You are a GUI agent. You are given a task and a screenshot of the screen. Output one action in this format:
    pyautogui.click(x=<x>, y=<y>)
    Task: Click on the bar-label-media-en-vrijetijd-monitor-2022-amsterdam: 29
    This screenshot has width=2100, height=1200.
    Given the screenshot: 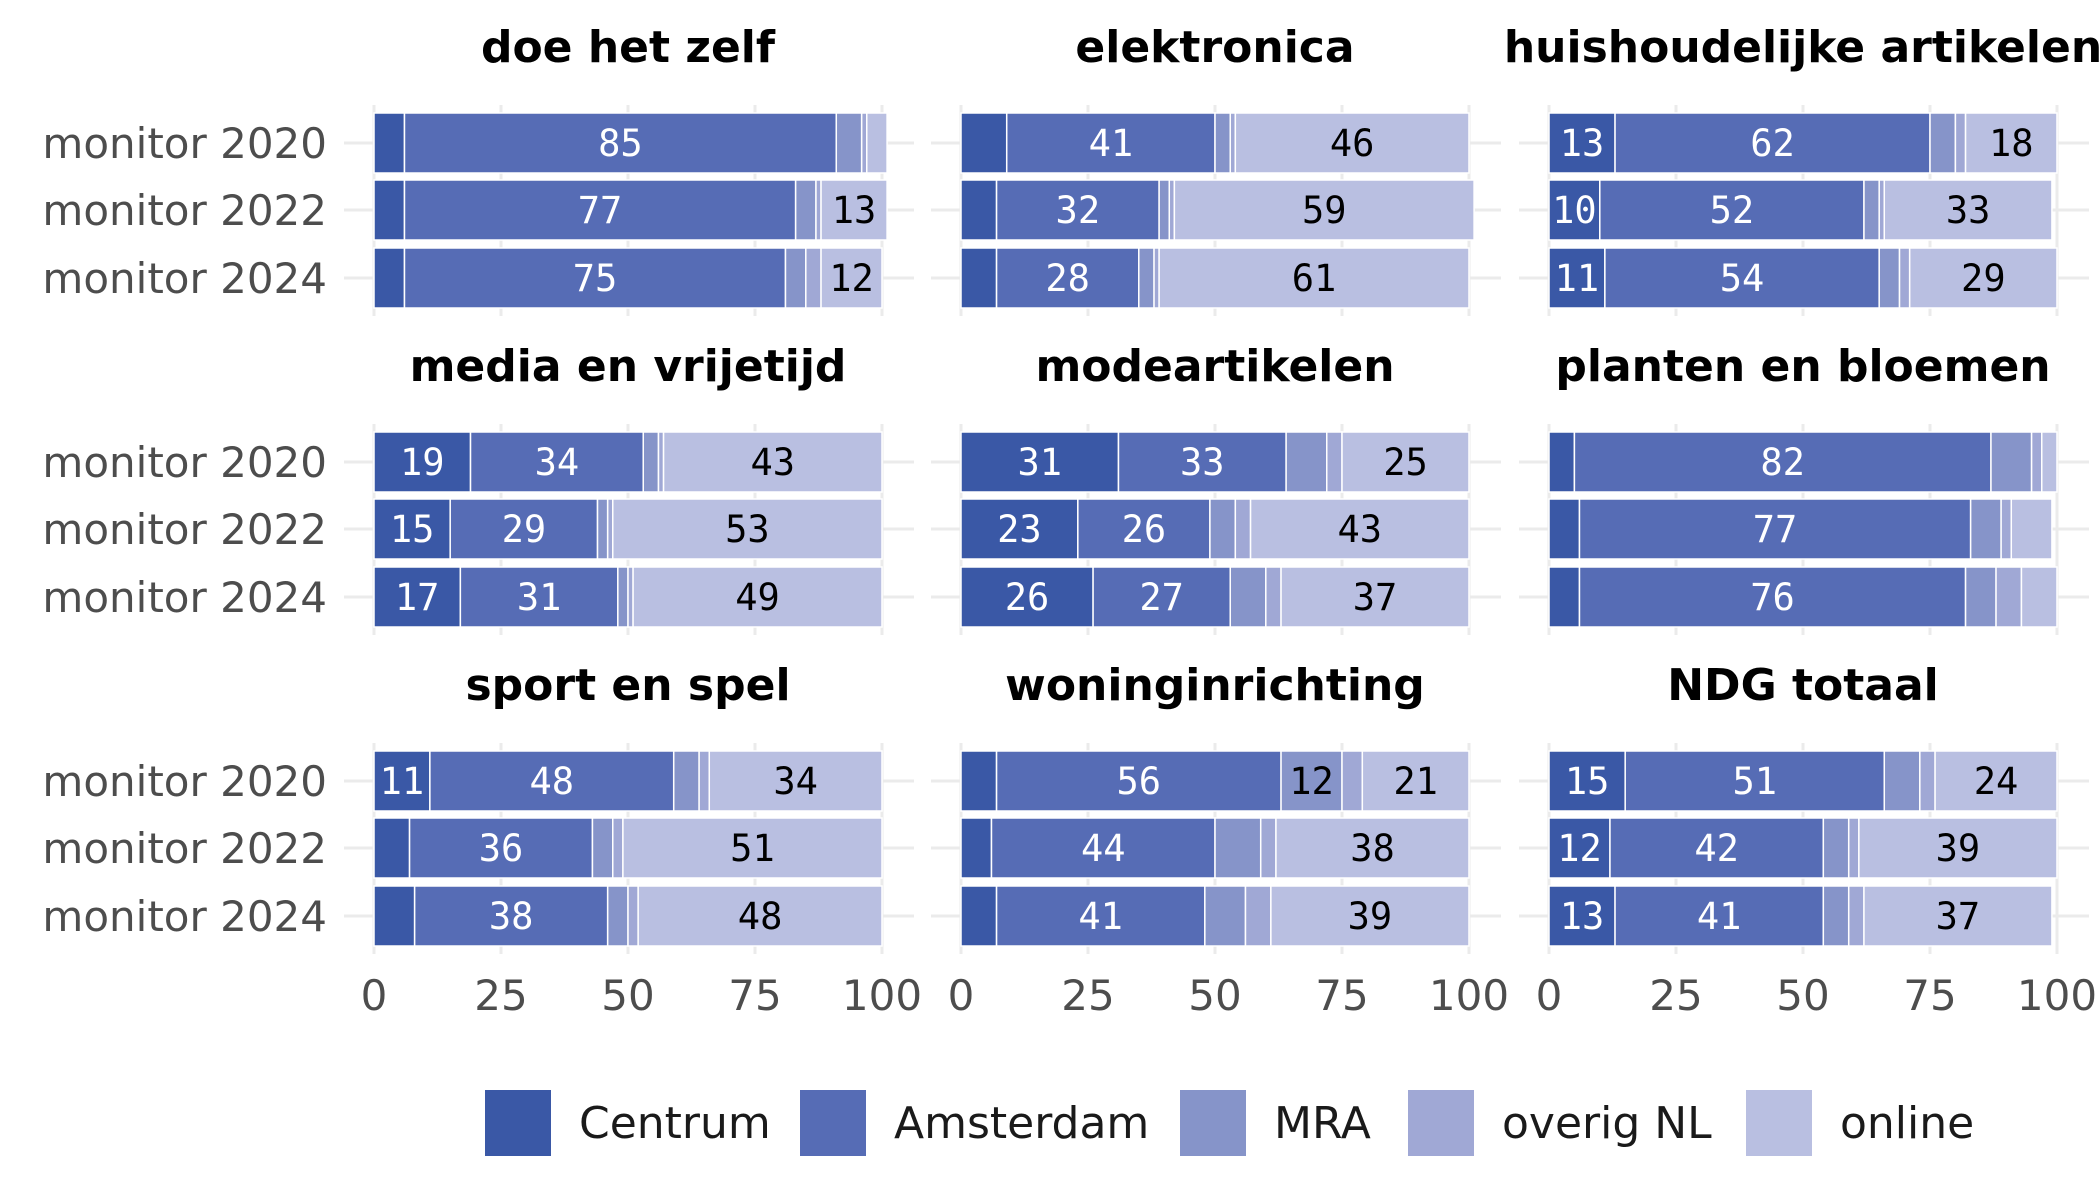 What is the action you would take?
    pyautogui.click(x=524, y=529)
    